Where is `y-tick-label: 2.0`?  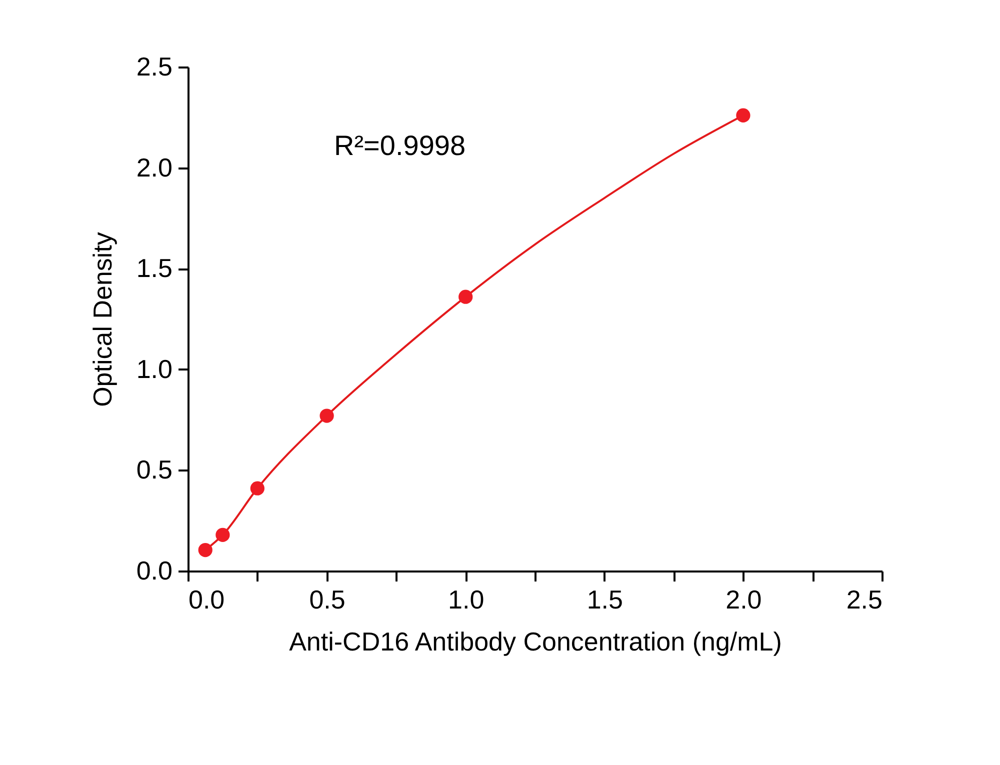
y-tick-label: 2.0 is located at coordinates (154, 167).